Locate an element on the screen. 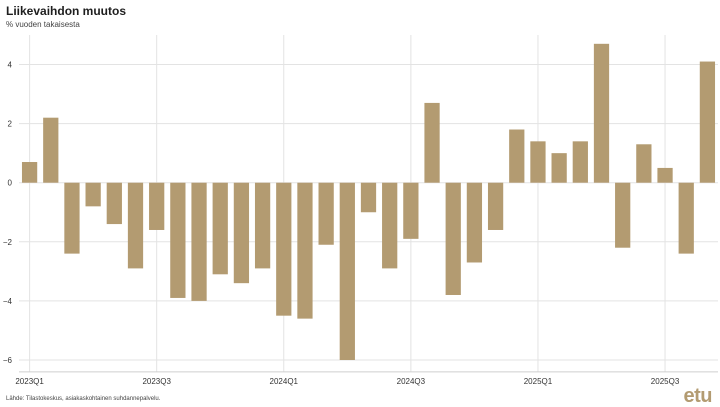 This screenshot has height=407, width=720. y-tick-label: 4 is located at coordinates (10, 65).